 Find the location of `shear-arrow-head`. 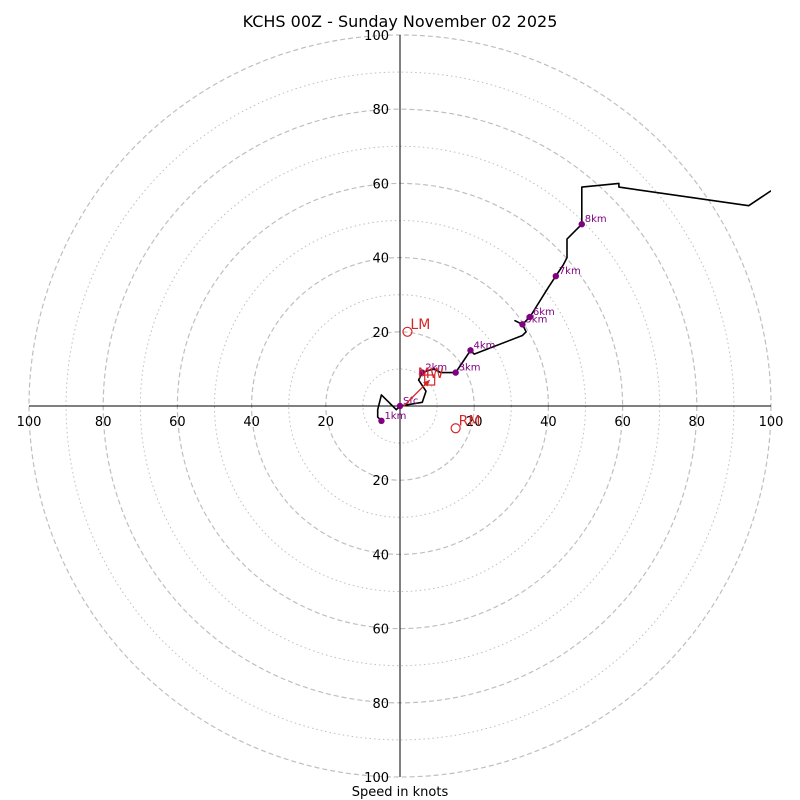

shear-arrow-head is located at coordinates (426, 383).